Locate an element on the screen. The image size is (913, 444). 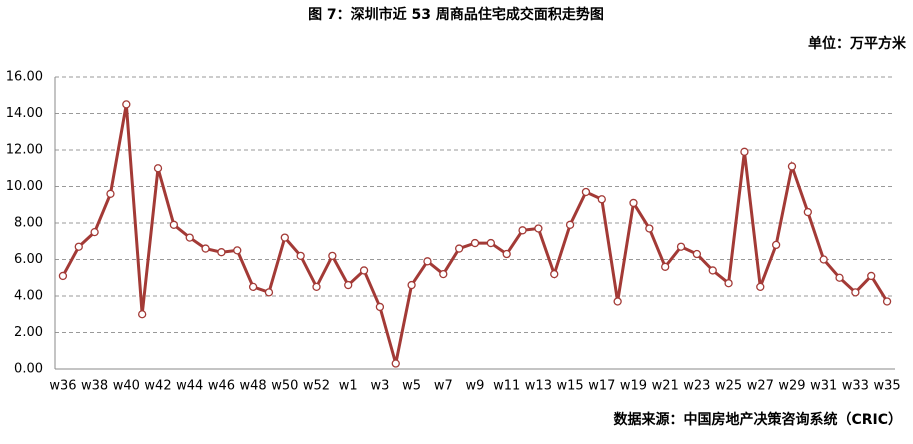
x-tick-label: w5 is located at coordinates (411, 386).